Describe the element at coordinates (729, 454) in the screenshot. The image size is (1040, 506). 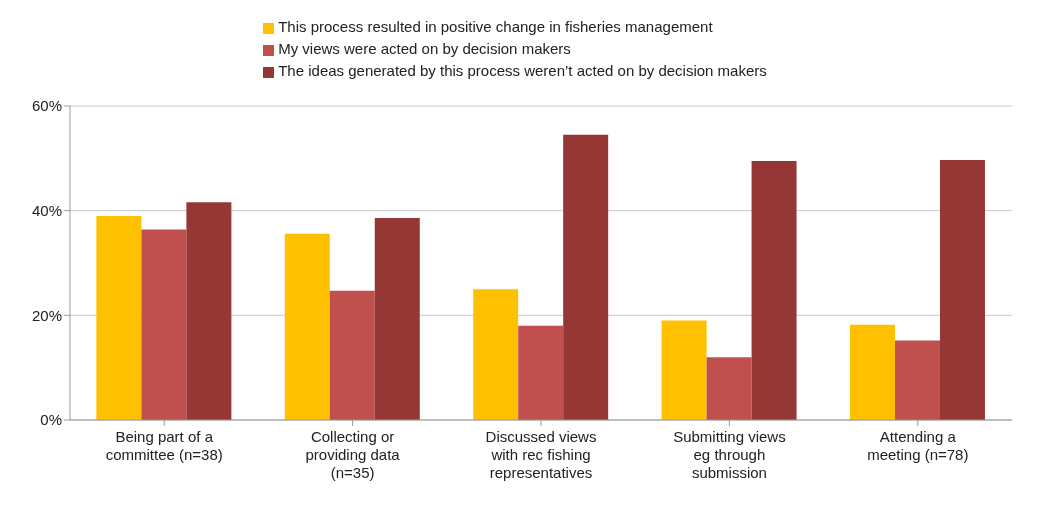
I see `x-tick-label: Submitting views eg through submission` at that location.